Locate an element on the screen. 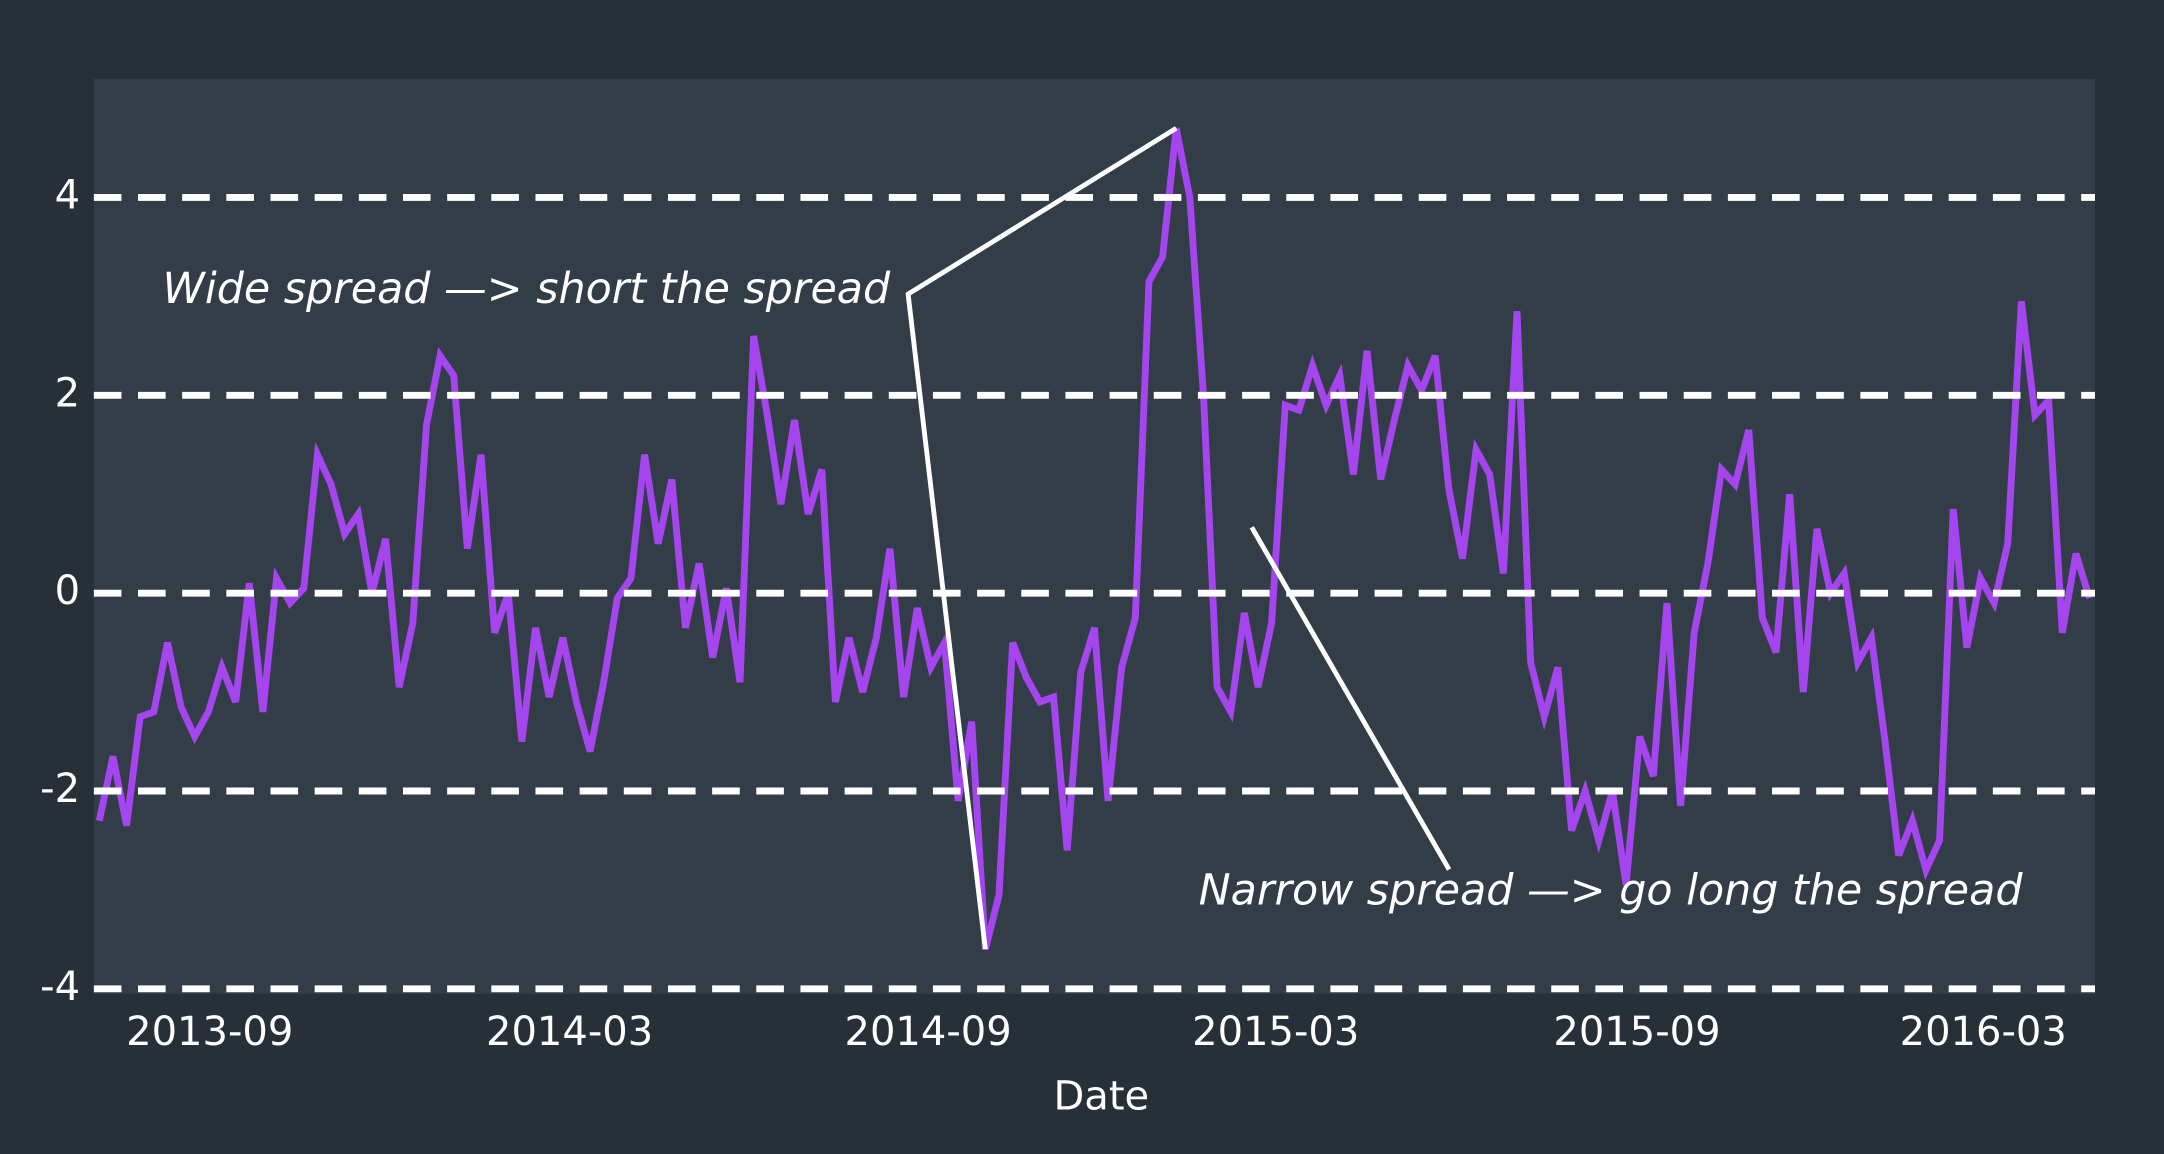  x-tick-label: 2014-09 is located at coordinates (928, 1032).